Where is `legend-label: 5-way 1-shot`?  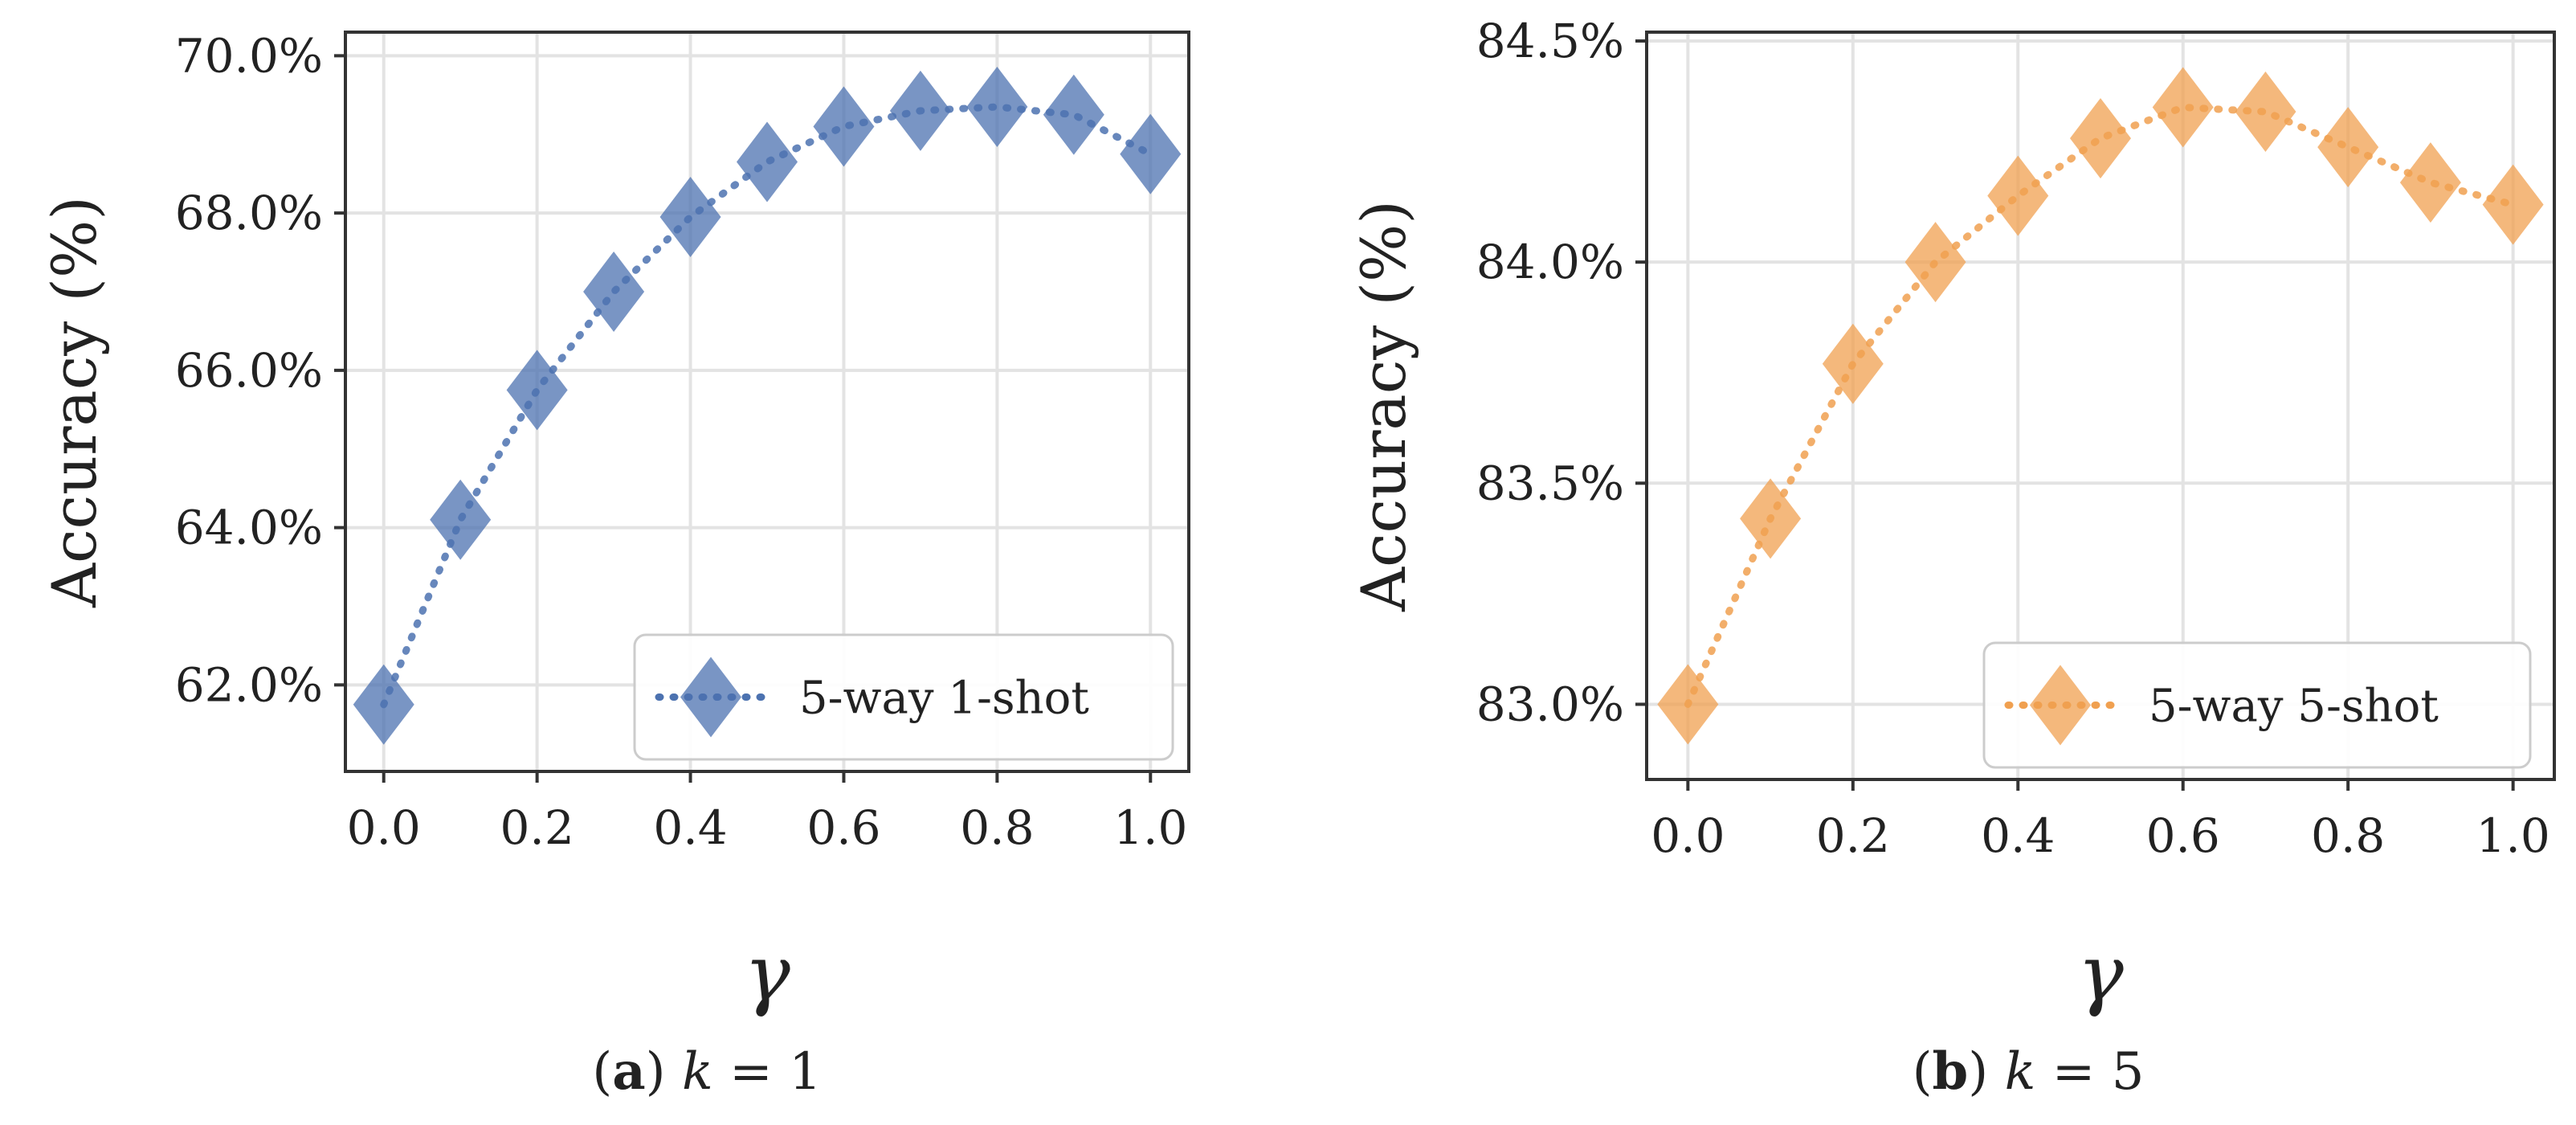 legend-label: 5-way 1-shot is located at coordinates (944, 699).